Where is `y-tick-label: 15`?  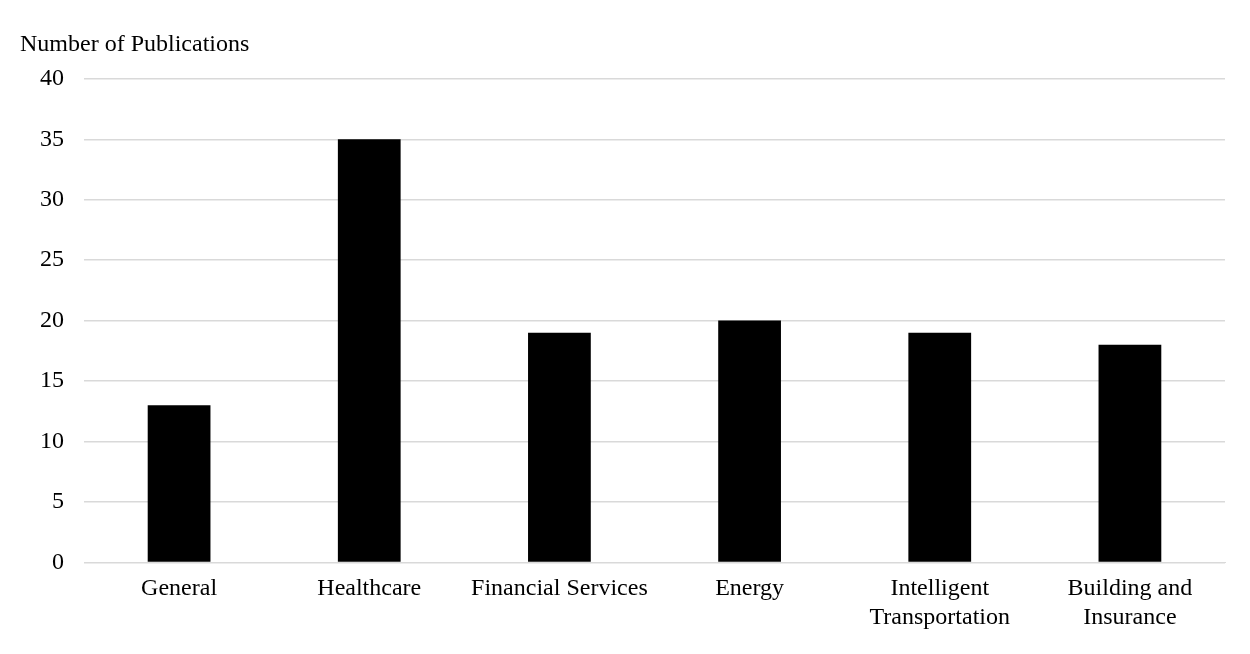 y-tick-label: 15 is located at coordinates (52, 379).